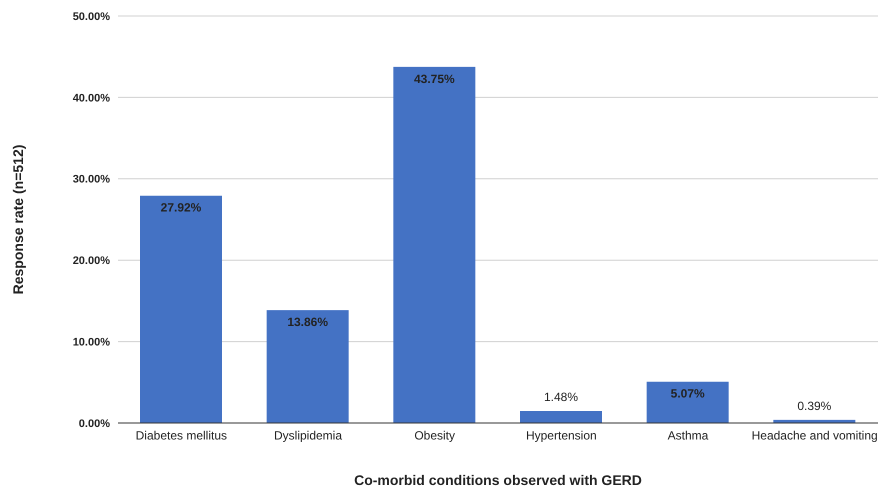  Describe the element at coordinates (94, 424) in the screenshot. I see `y-tick-label: 0.00%` at that location.